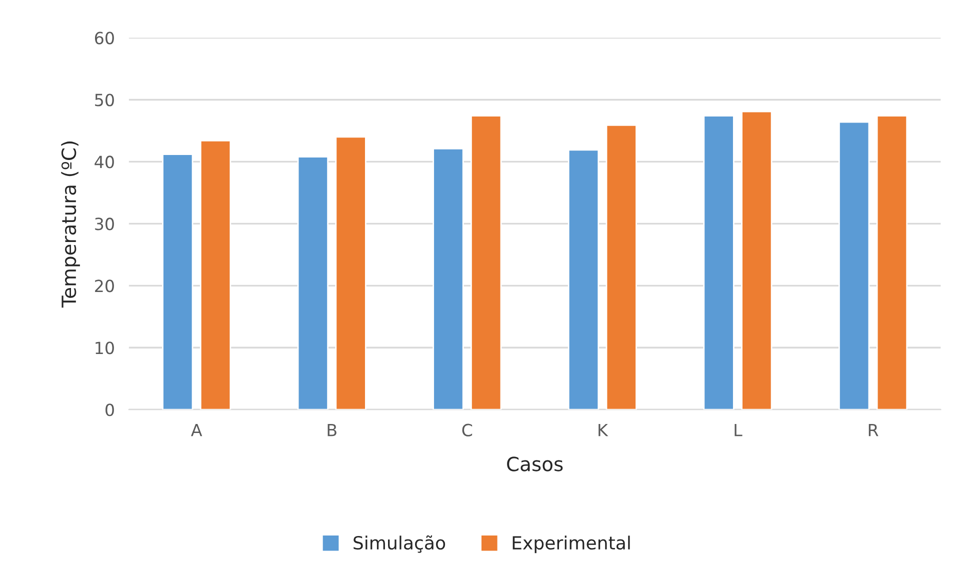  Describe the element at coordinates (535, 464) in the screenshot. I see `x-axis-title: Casos` at that location.